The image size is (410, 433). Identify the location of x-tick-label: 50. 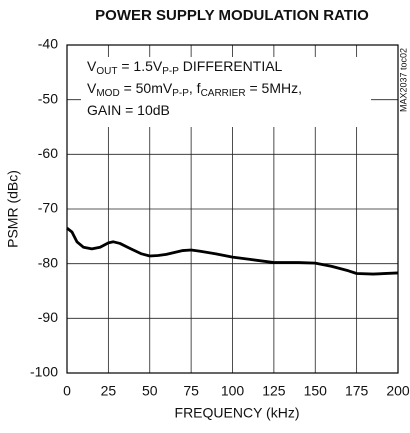
(150, 391).